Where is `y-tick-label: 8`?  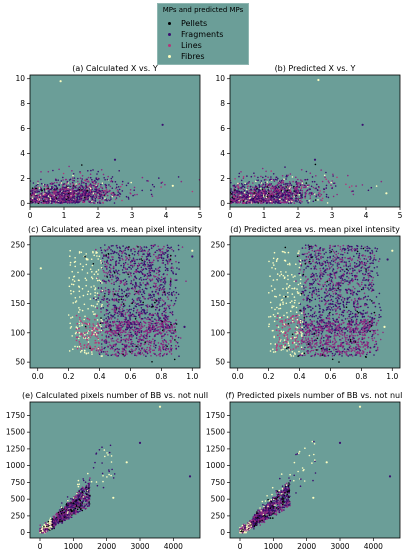
y-tick-label: 8 is located at coordinates (22, 103).